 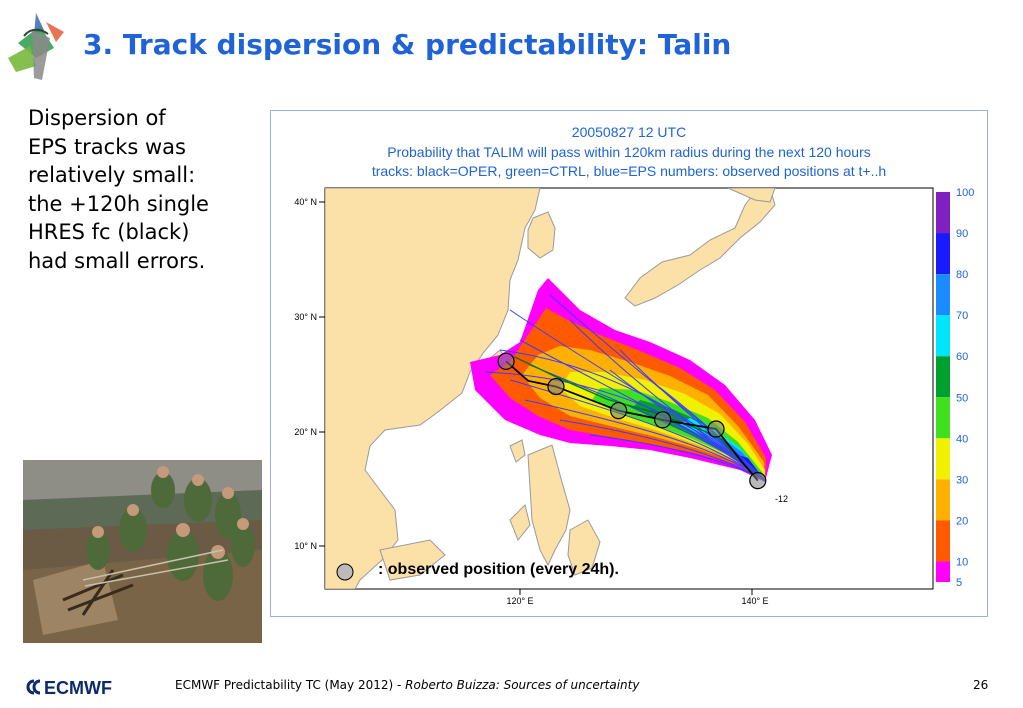 What do you see at coordinates (305, 432) in the screenshot?
I see `lat-label-20N: 20° N` at bounding box center [305, 432].